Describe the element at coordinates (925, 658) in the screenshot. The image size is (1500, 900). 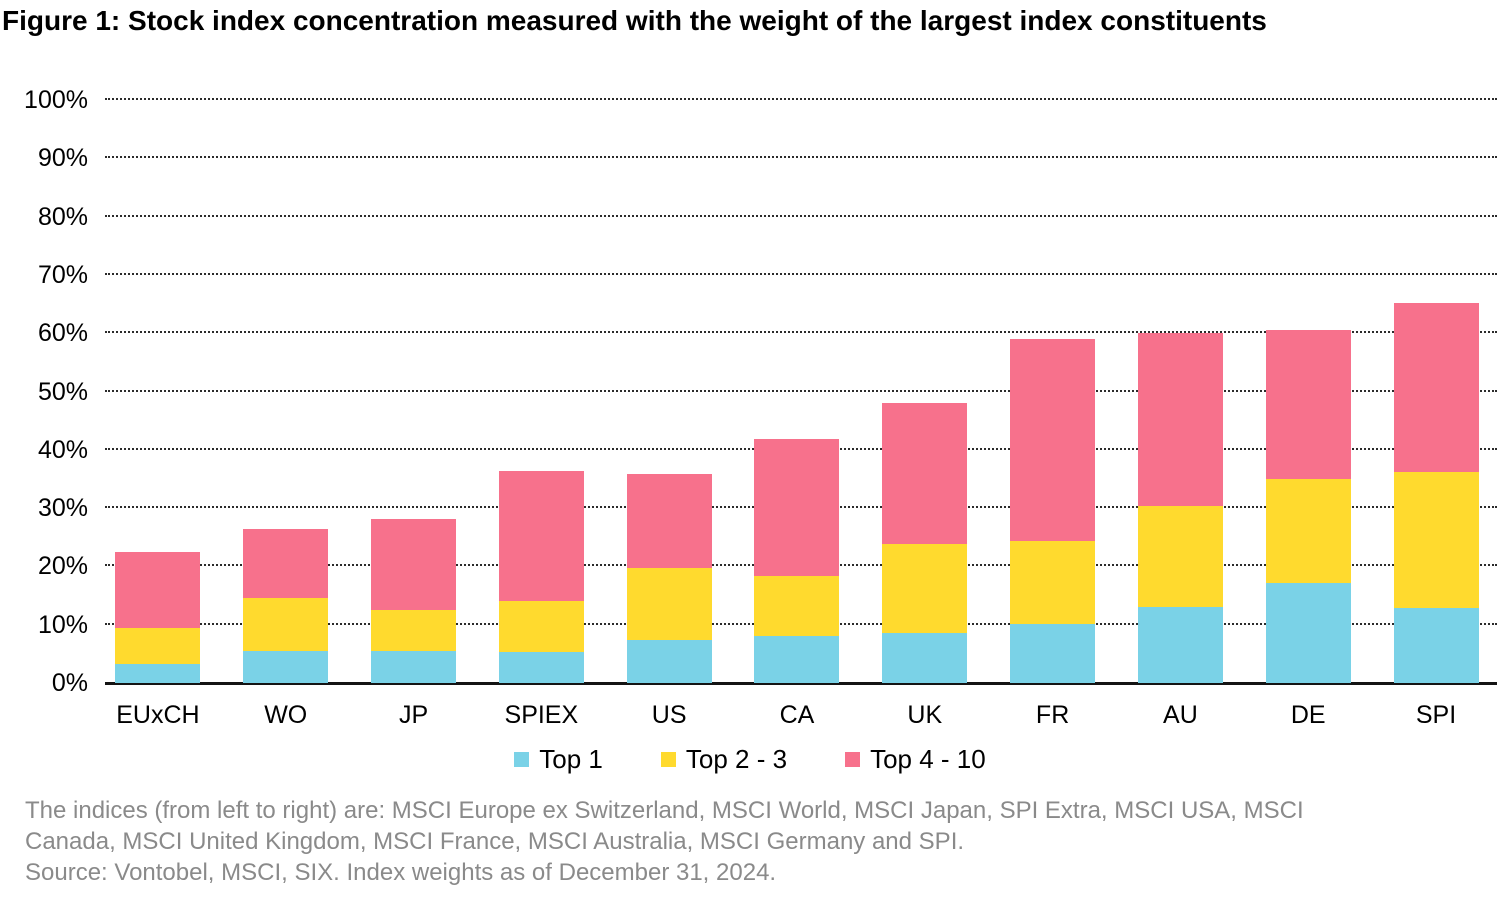
I see `segment-UK-top1` at that location.